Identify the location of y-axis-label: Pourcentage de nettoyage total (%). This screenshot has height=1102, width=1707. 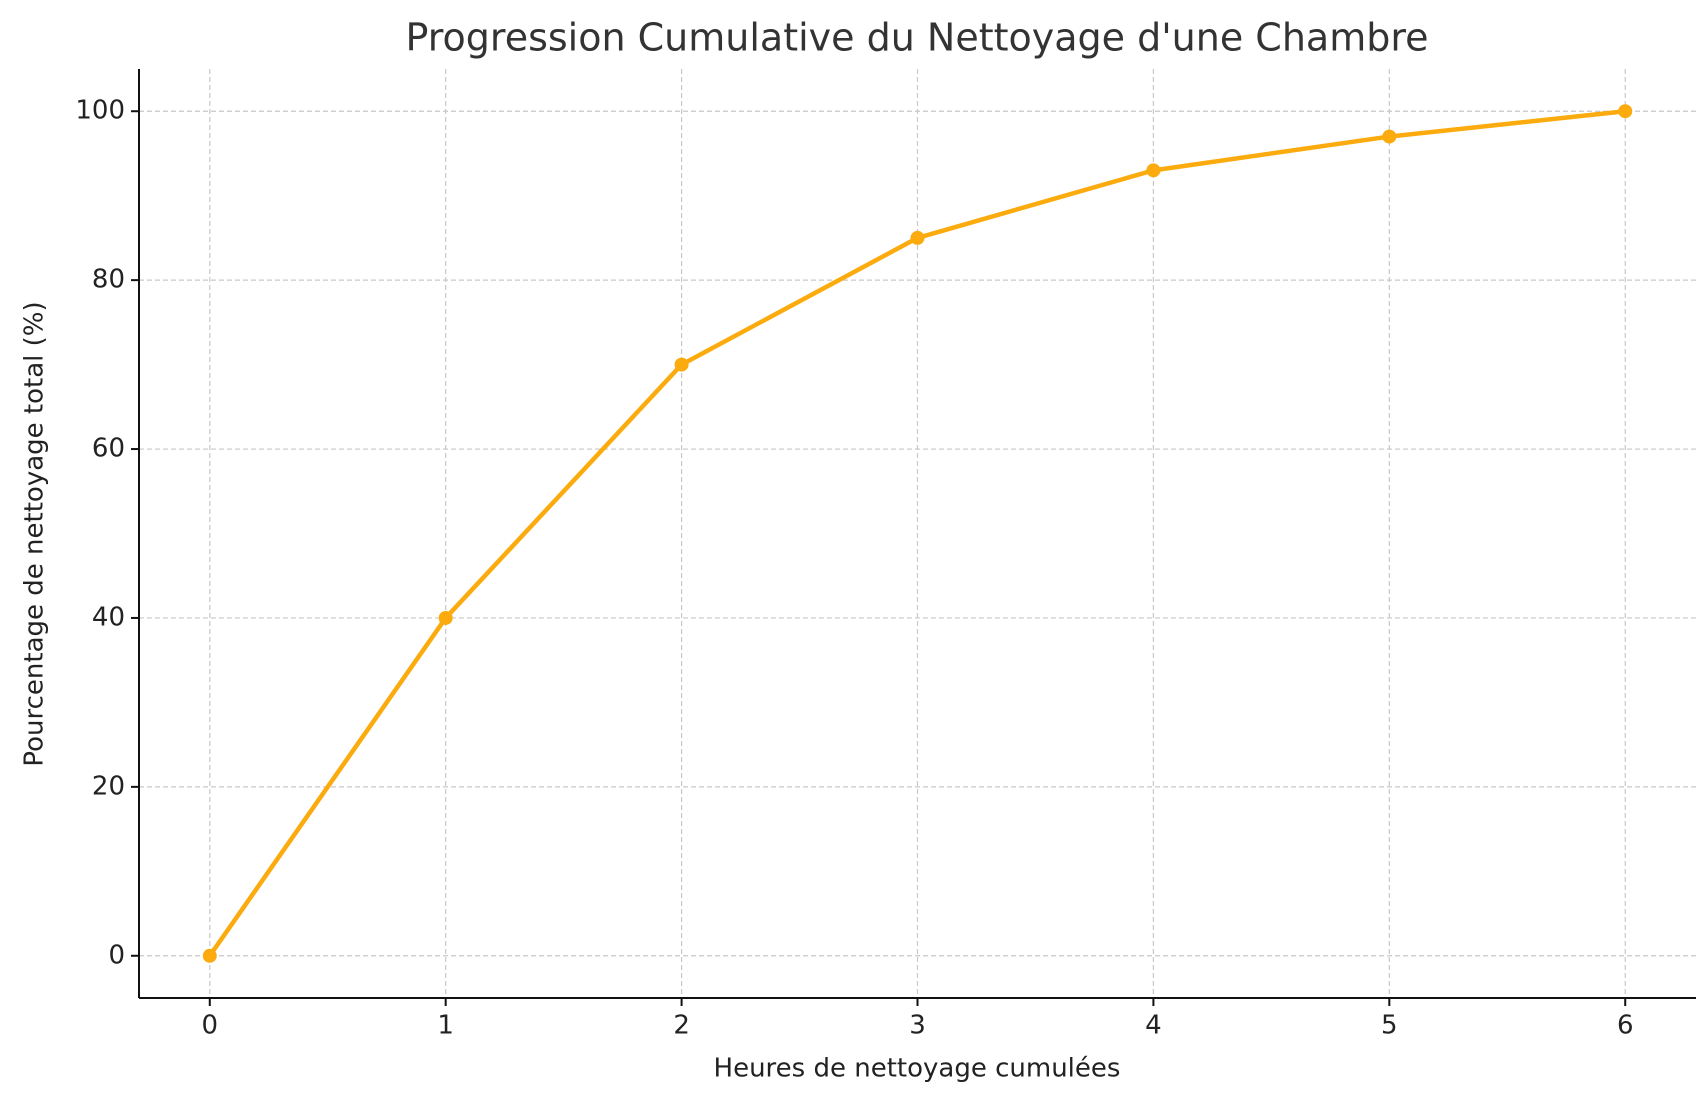
(35, 533).